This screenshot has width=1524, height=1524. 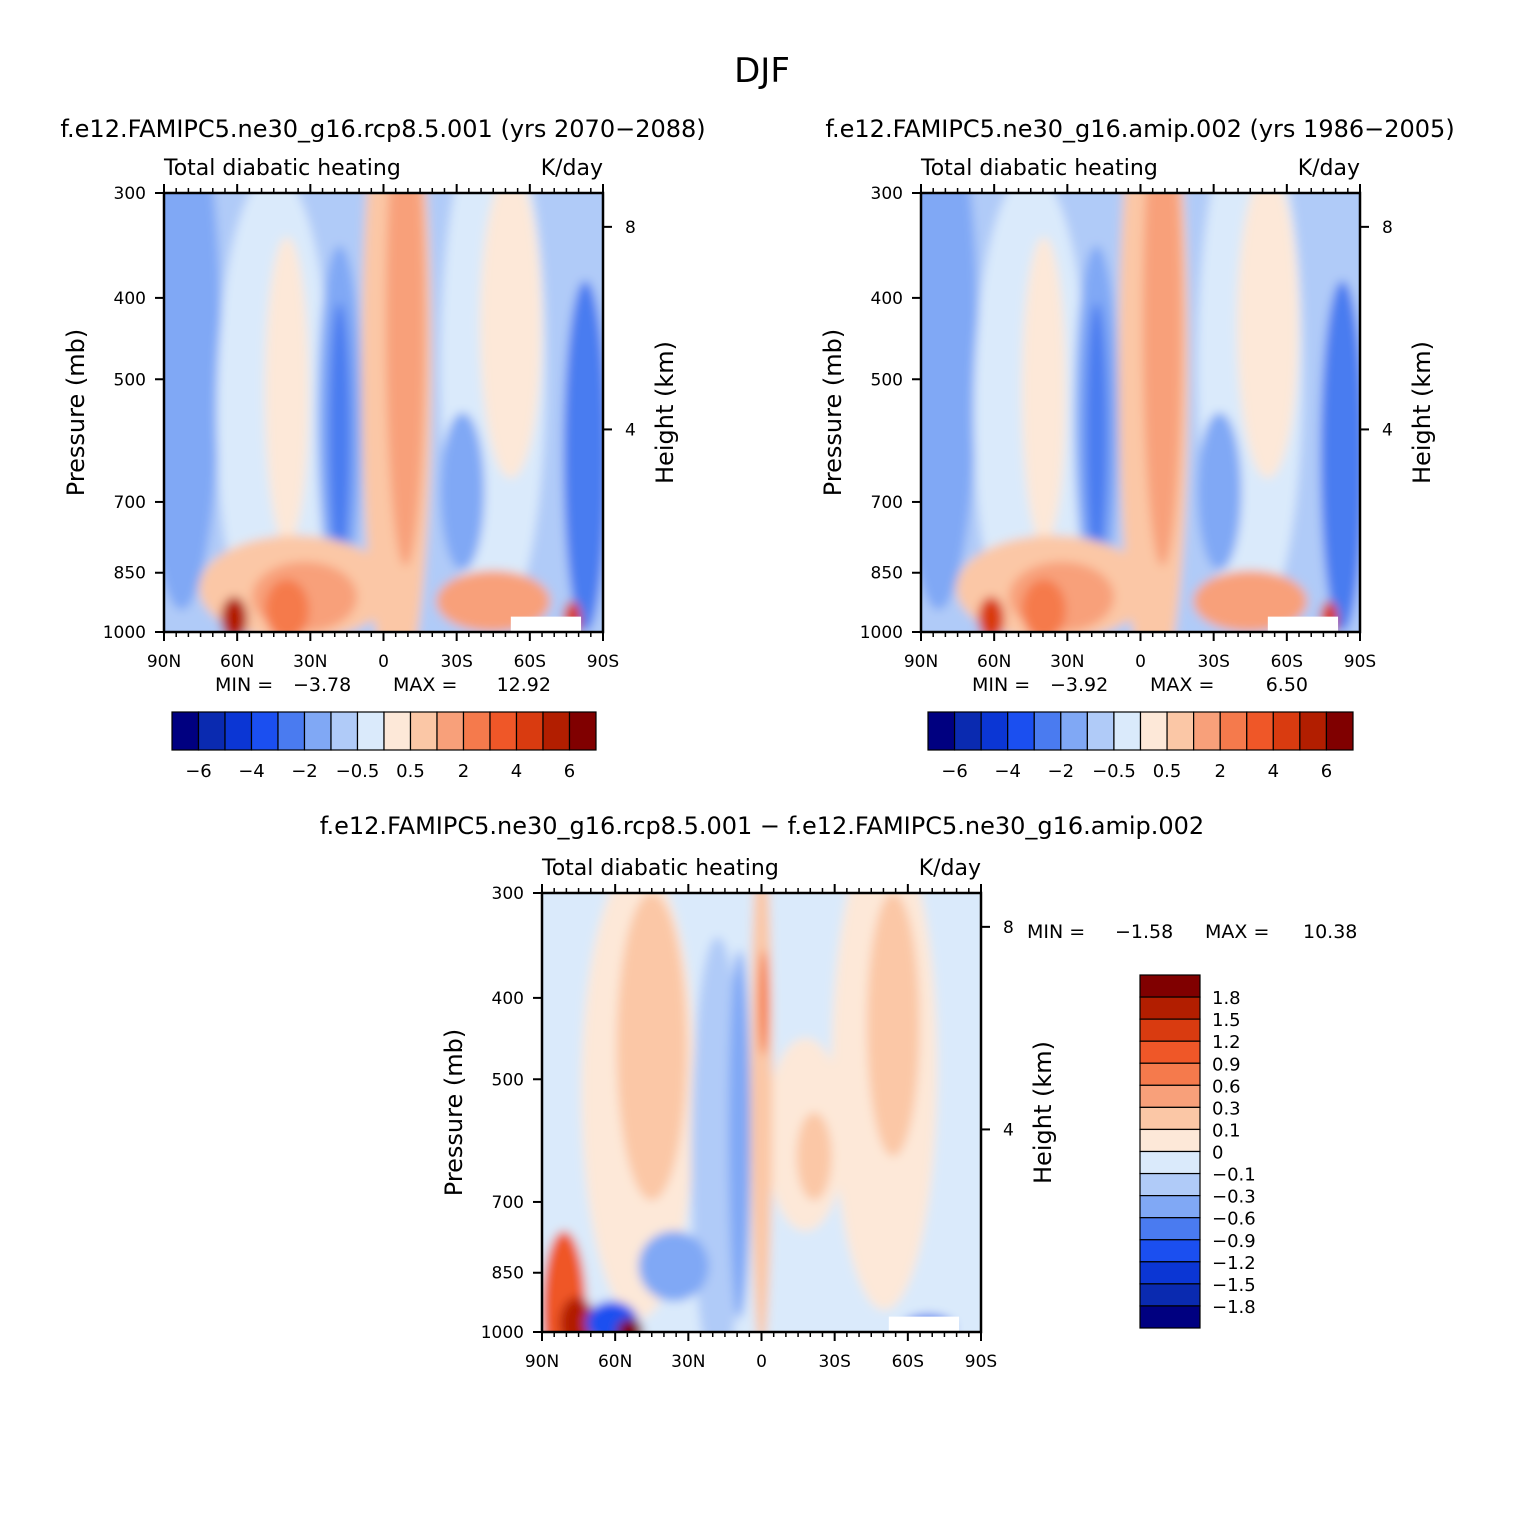 I want to click on colorbar-label: 1.8, so click(x=1226, y=998).